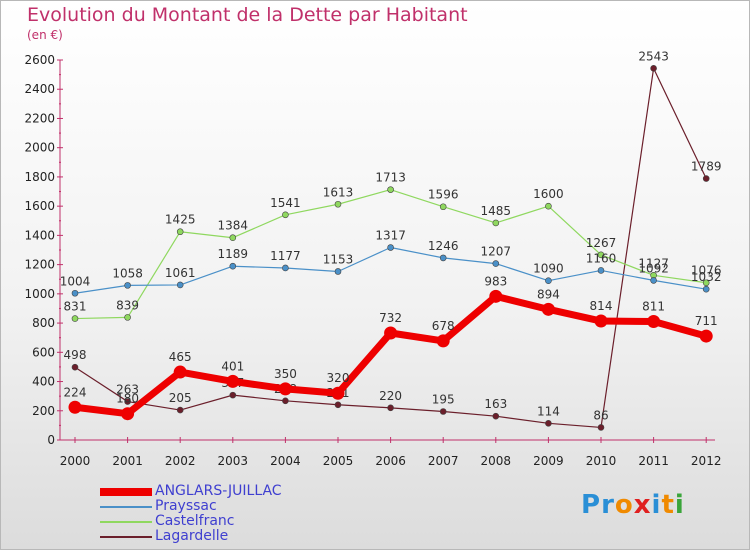 The image size is (750, 550). Describe the element at coordinates (75, 461) in the screenshot. I see `x-tick-label: 2000` at that location.